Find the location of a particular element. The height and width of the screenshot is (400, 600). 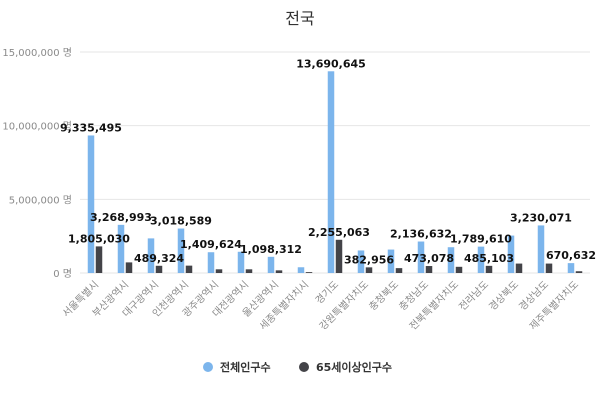

x-tick-label: 전라남도 is located at coordinates (474, 296).